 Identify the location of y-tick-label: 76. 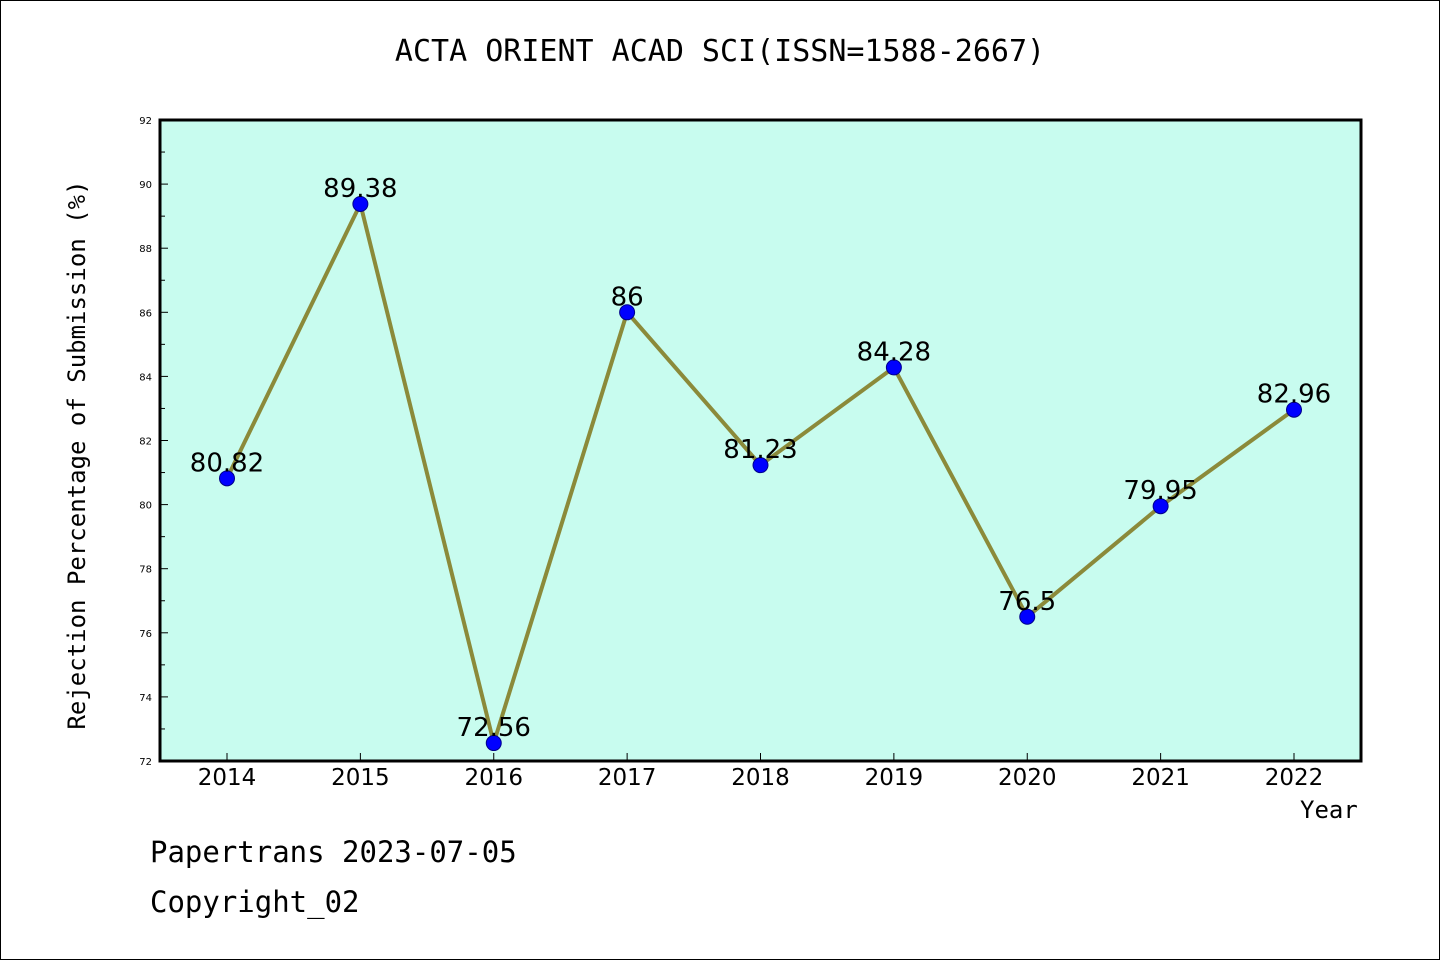
(145, 634).